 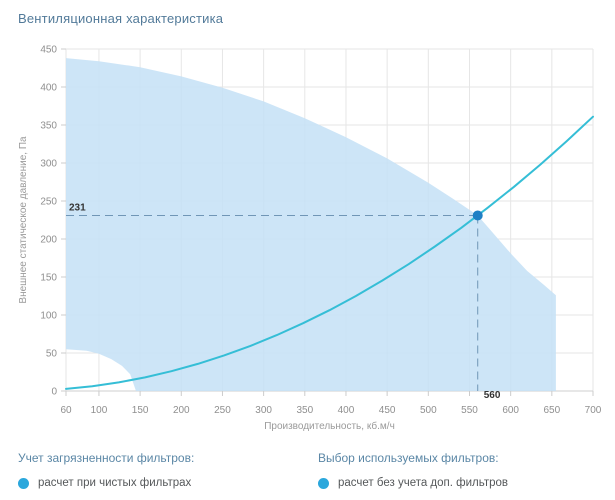 What do you see at coordinates (77, 207) in the screenshot?
I see `operating-point-y-label: 231` at bounding box center [77, 207].